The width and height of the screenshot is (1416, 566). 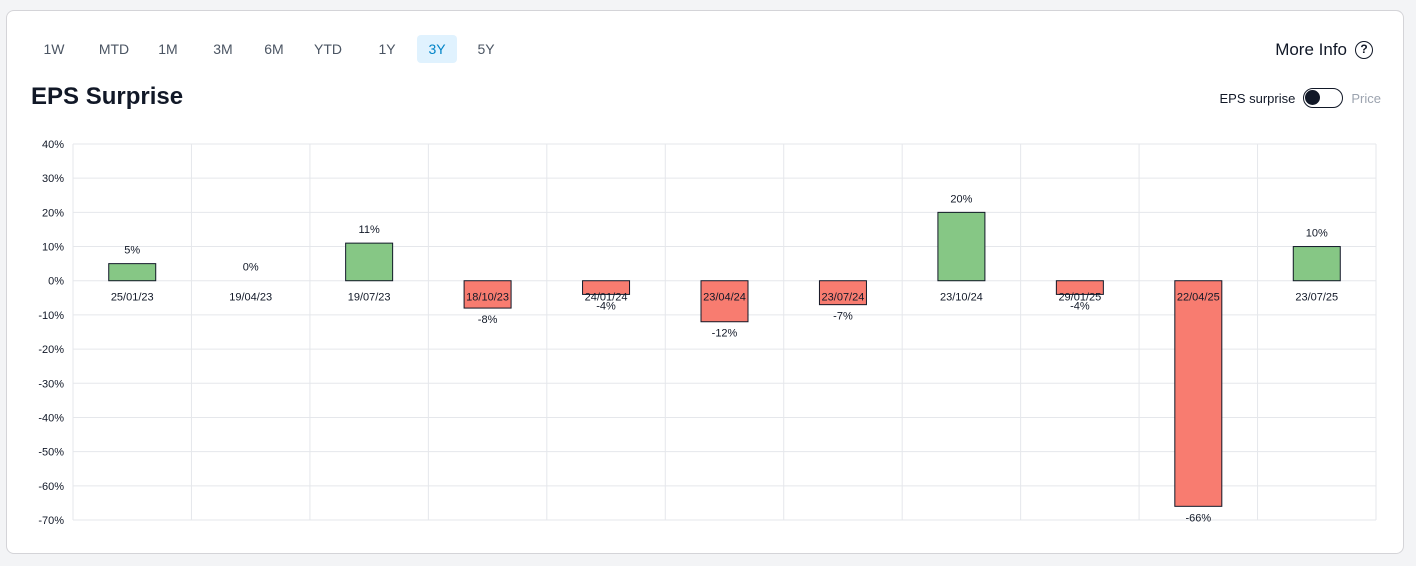 What do you see at coordinates (56, 282) in the screenshot?
I see `y-tick-label: 0%` at bounding box center [56, 282].